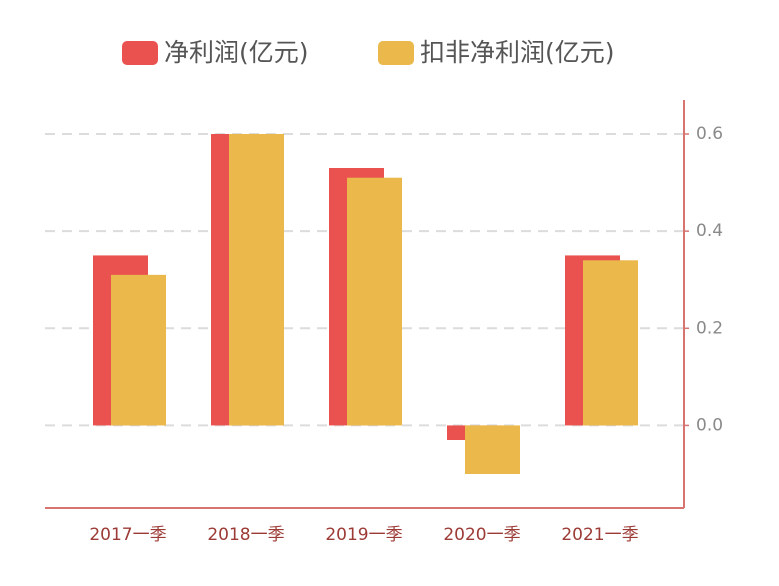 This screenshot has width=779, height=586. I want to click on y-tick-label: 0.6, so click(709, 134).